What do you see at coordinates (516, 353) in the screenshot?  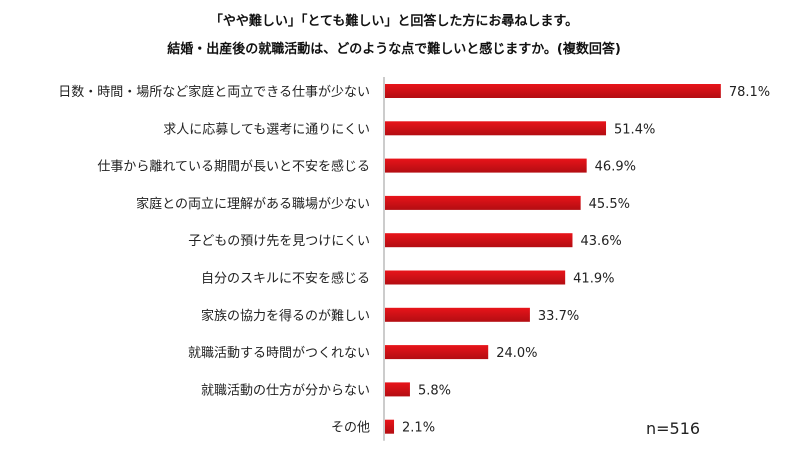 I see `value-label: 24.0%` at bounding box center [516, 353].